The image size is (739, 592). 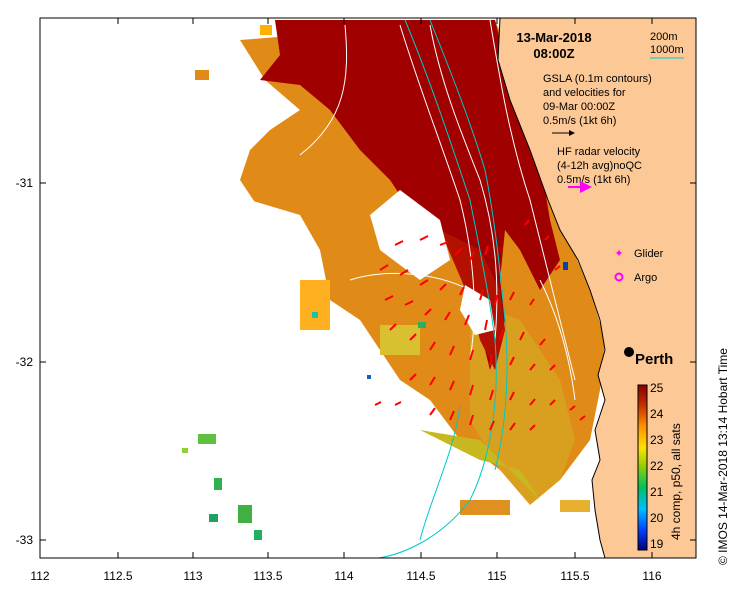 What do you see at coordinates (25, 540) in the screenshot?
I see `y-tick-label: -33` at bounding box center [25, 540].